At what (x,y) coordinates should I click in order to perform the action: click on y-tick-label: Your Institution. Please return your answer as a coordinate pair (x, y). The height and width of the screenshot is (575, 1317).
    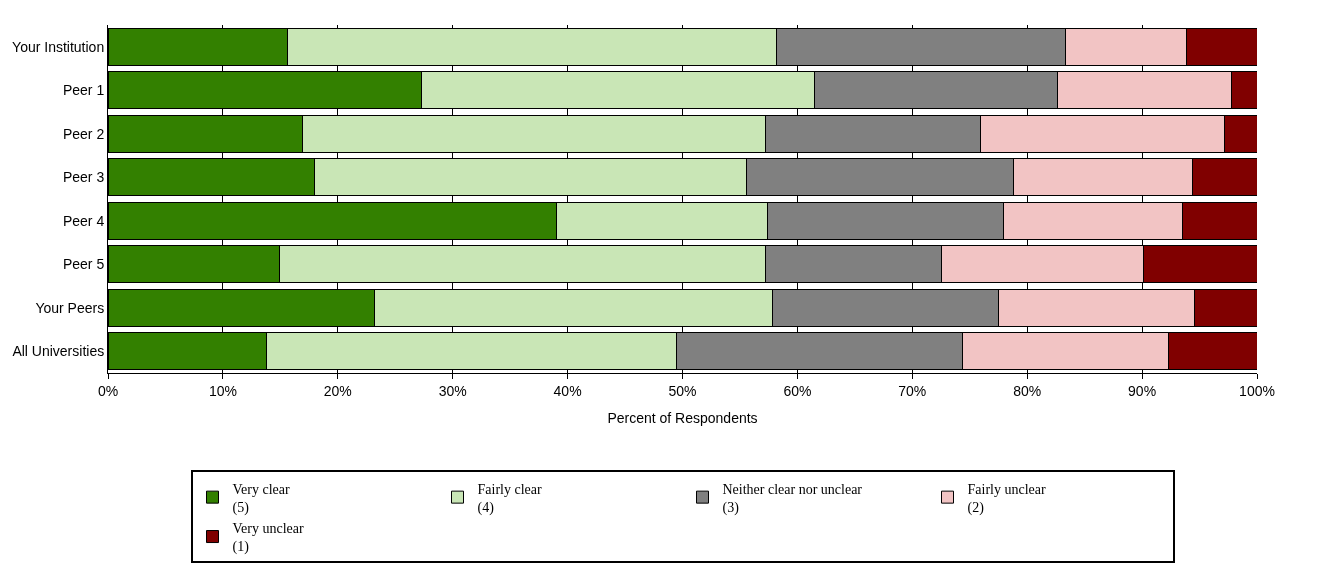
    Looking at the image, I should click on (58, 46).